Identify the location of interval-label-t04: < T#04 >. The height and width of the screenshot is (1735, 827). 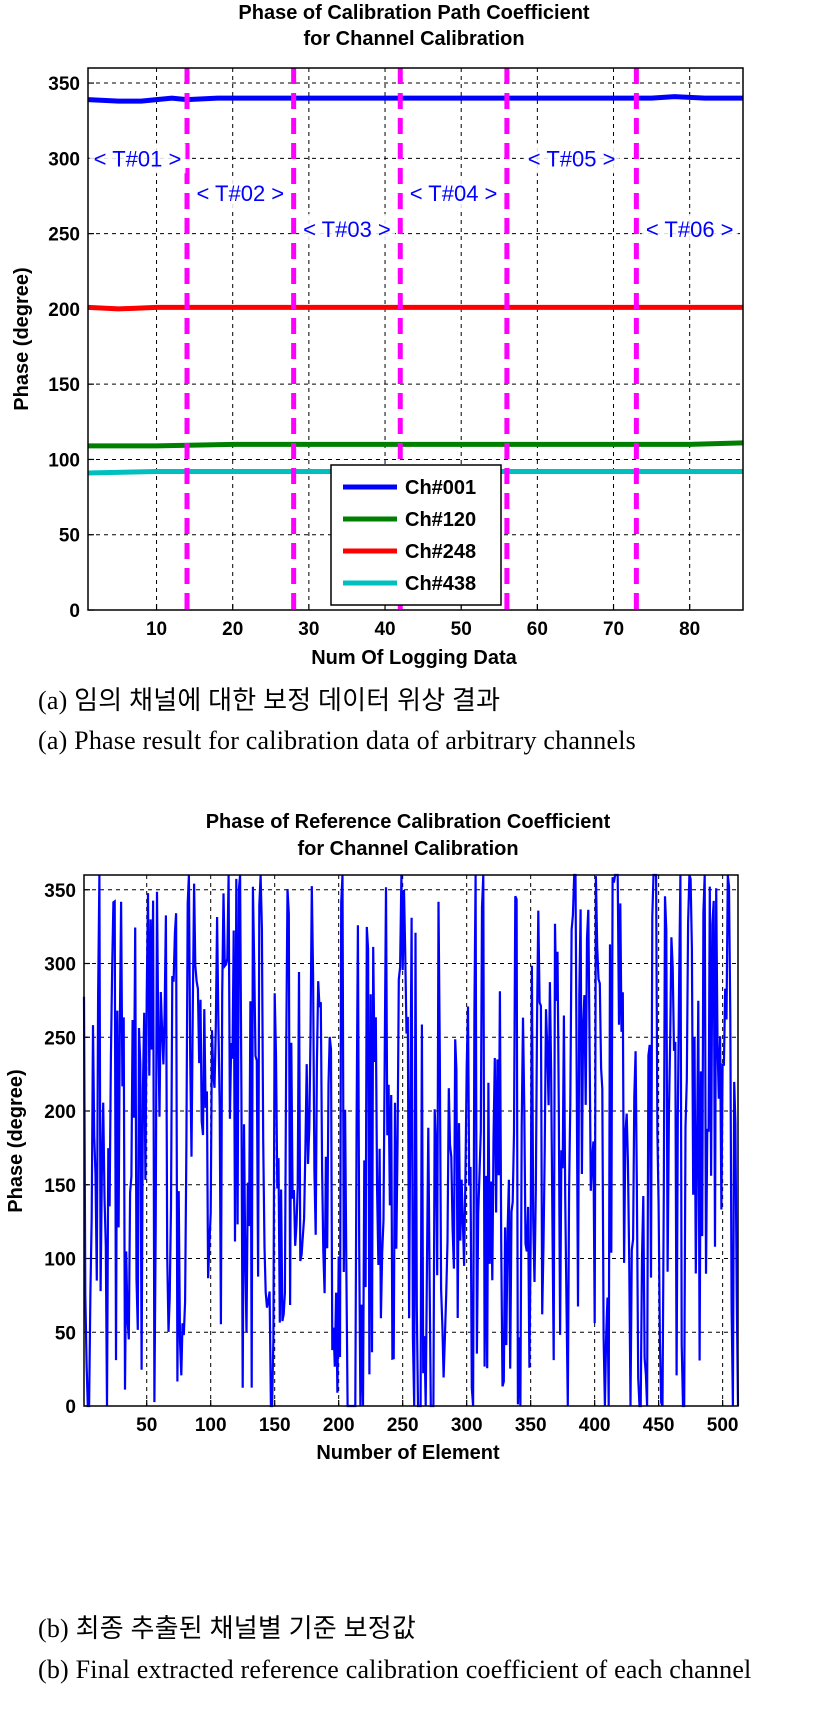
(454, 193).